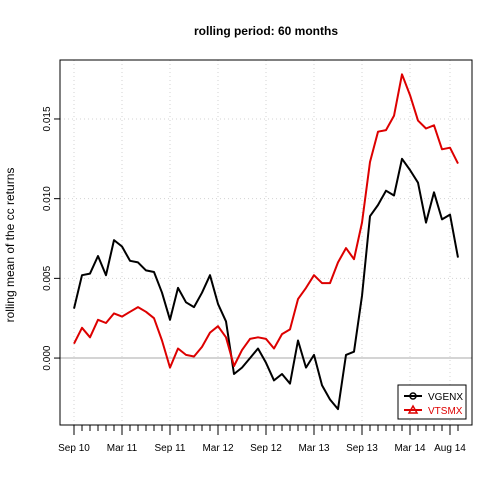  Describe the element at coordinates (445, 397) in the screenshot. I see `legend-label-vgenx: VGENX` at that location.